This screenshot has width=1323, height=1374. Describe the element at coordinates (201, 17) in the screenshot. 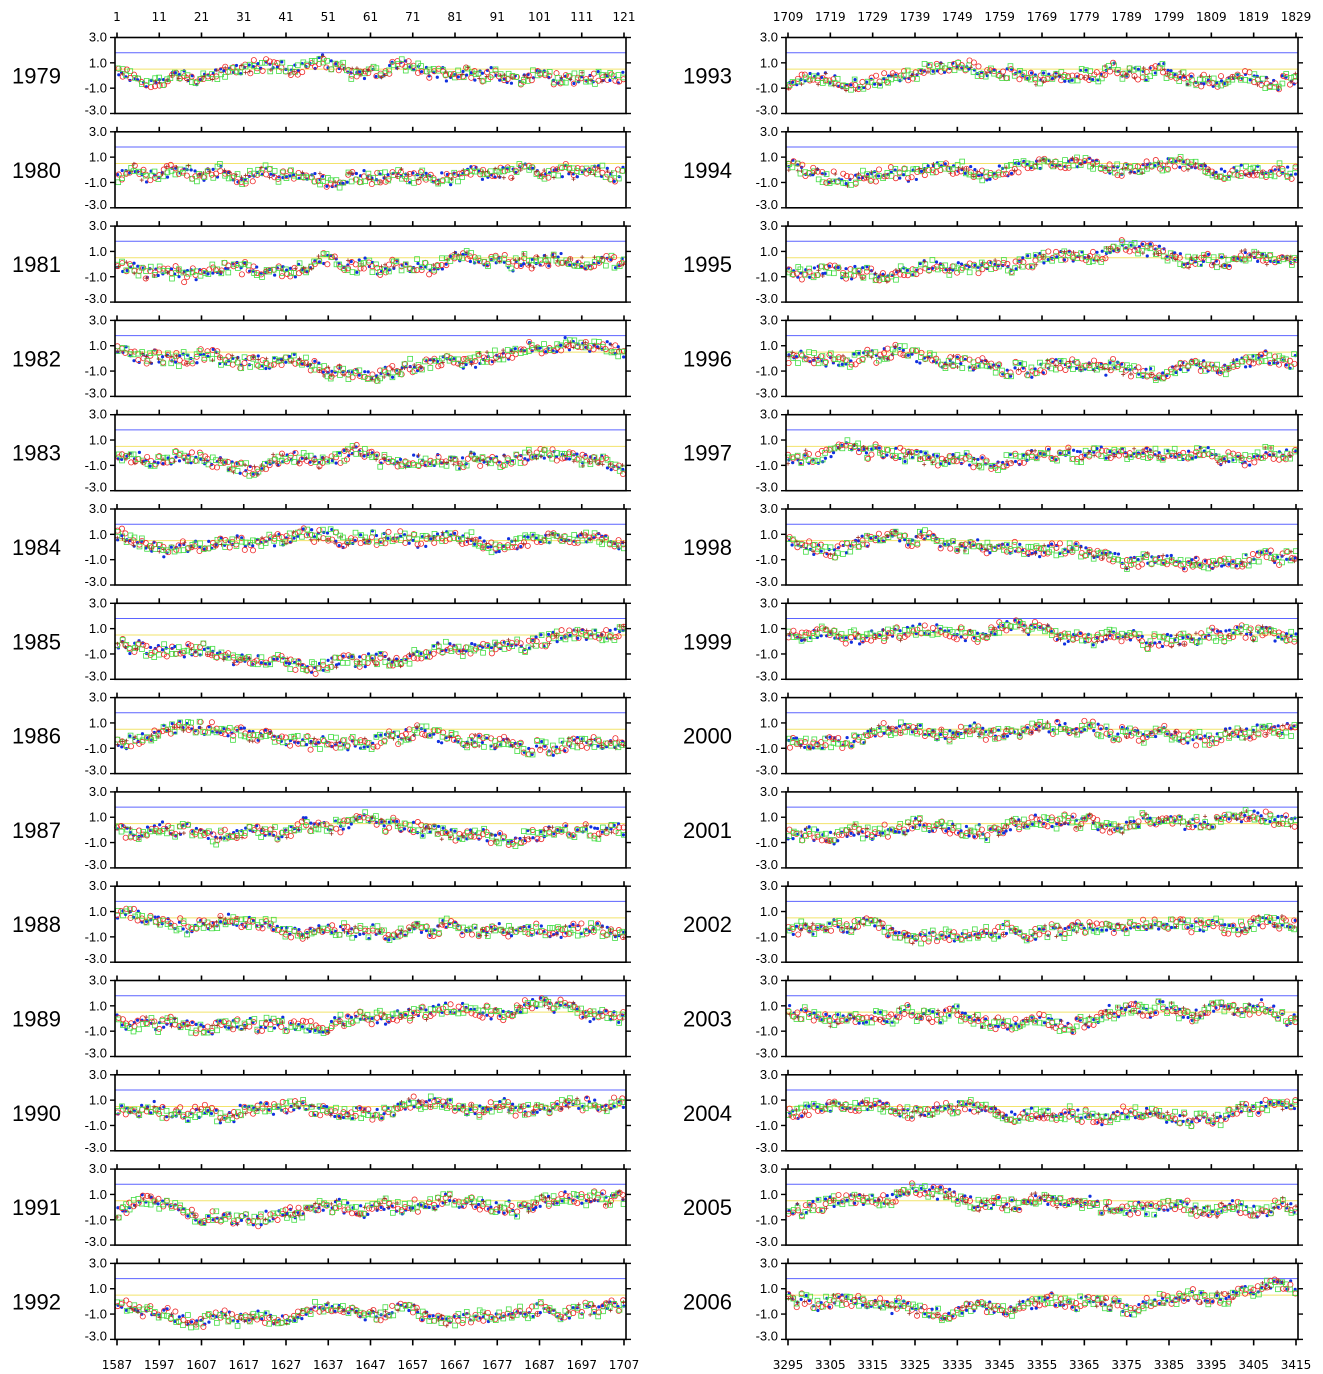

I see `top-x-tick-label: 21` at that location.